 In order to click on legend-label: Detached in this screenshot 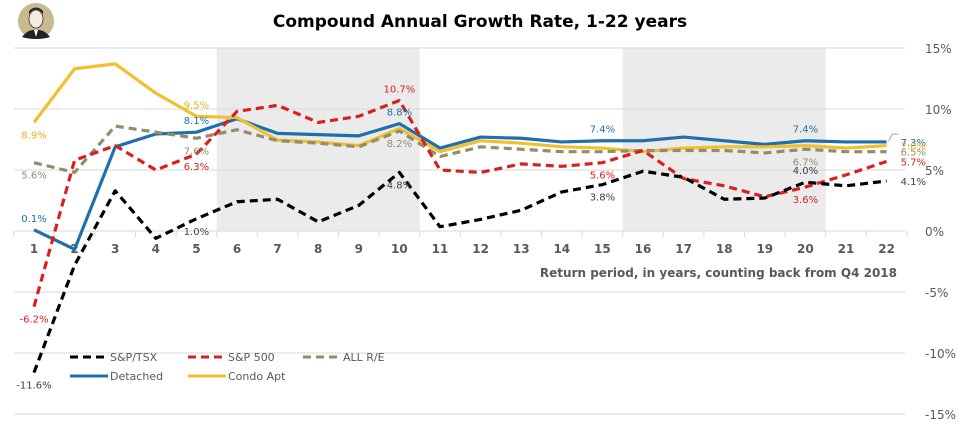, I will do `click(136, 376)`.